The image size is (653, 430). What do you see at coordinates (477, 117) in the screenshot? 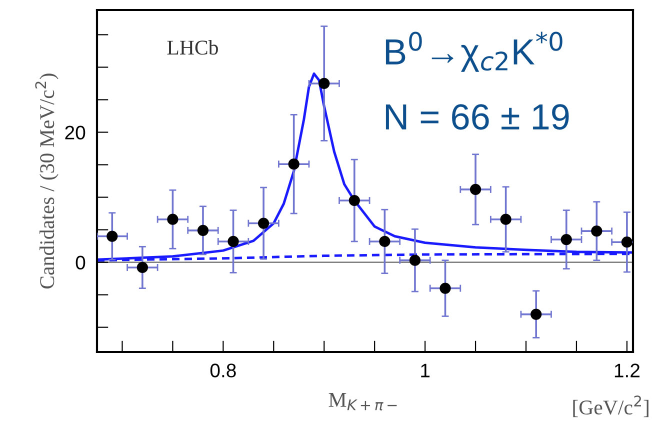
I see `annotation: N = 66 ± 19` at bounding box center [477, 117].